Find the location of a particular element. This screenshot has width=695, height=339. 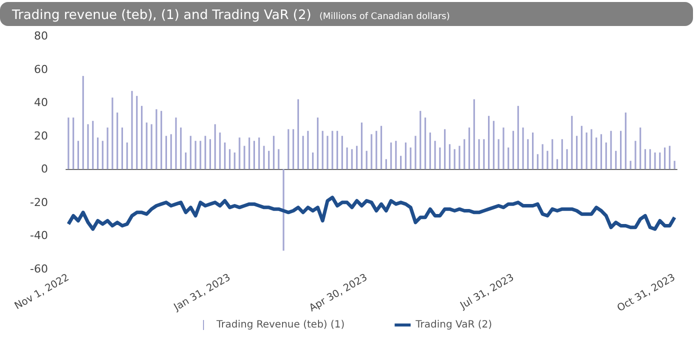

chart-title: Trading revenue (teb), (1) and Trading VaR (2) is located at coordinates (162, 15).